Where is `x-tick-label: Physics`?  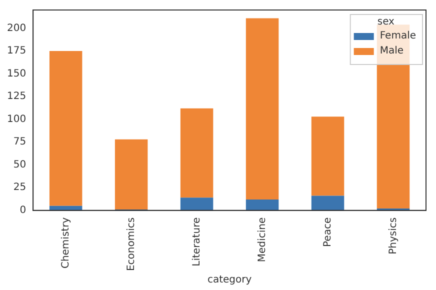
x-tick-label: Physics is located at coordinates (393, 235).